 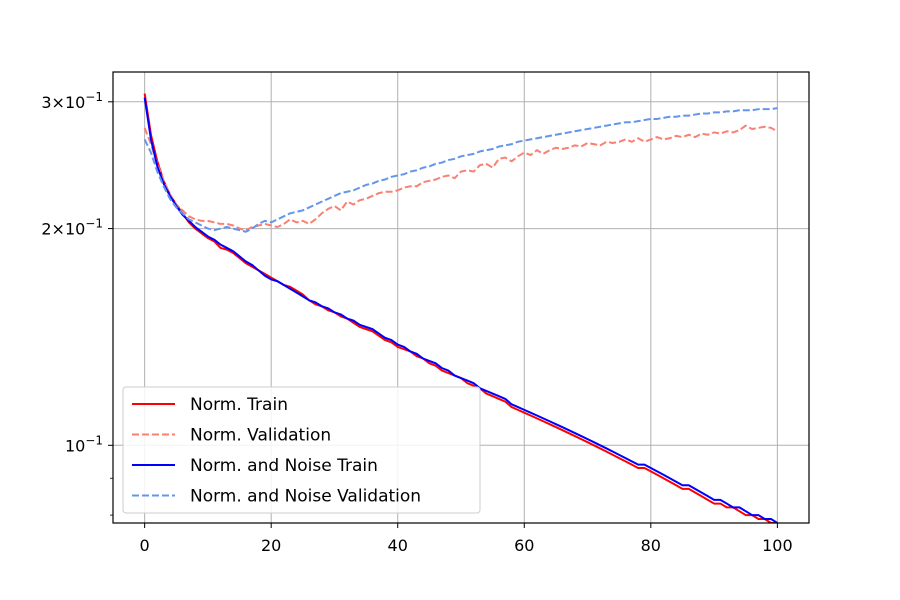 I want to click on x-tick-label: 40, so click(x=398, y=545).